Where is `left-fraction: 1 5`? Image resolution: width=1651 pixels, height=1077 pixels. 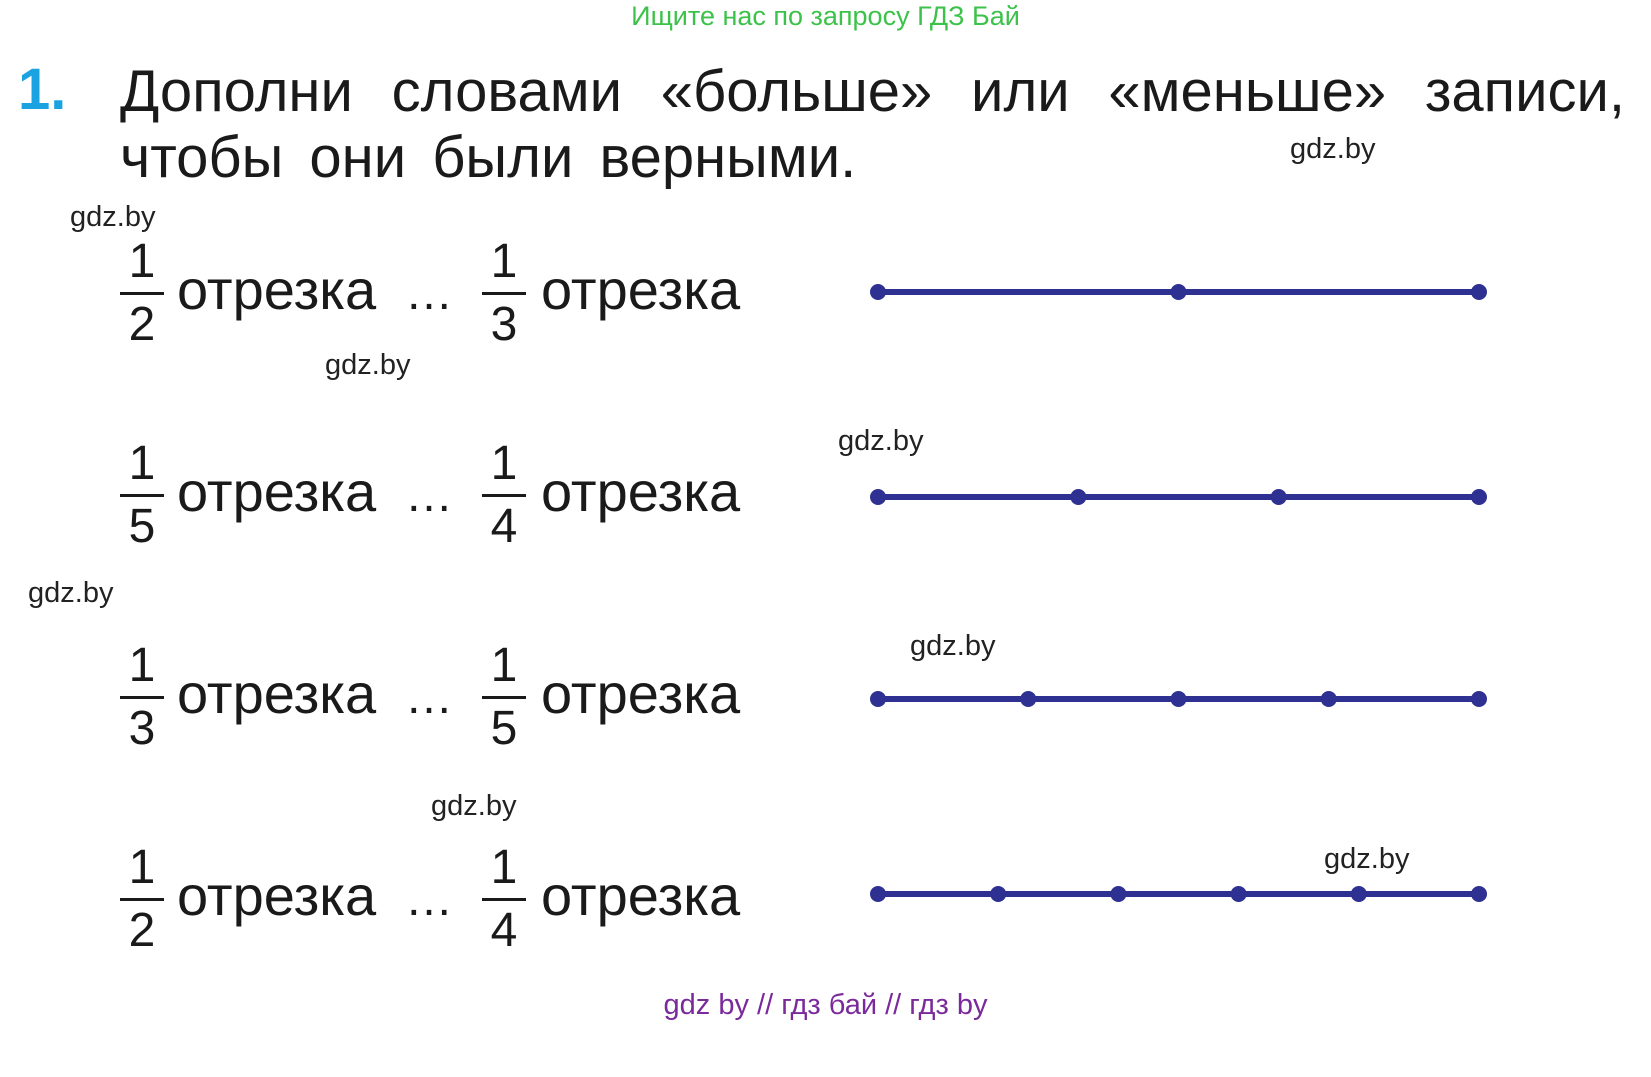
left-fraction: 1 5 is located at coordinates (142, 495).